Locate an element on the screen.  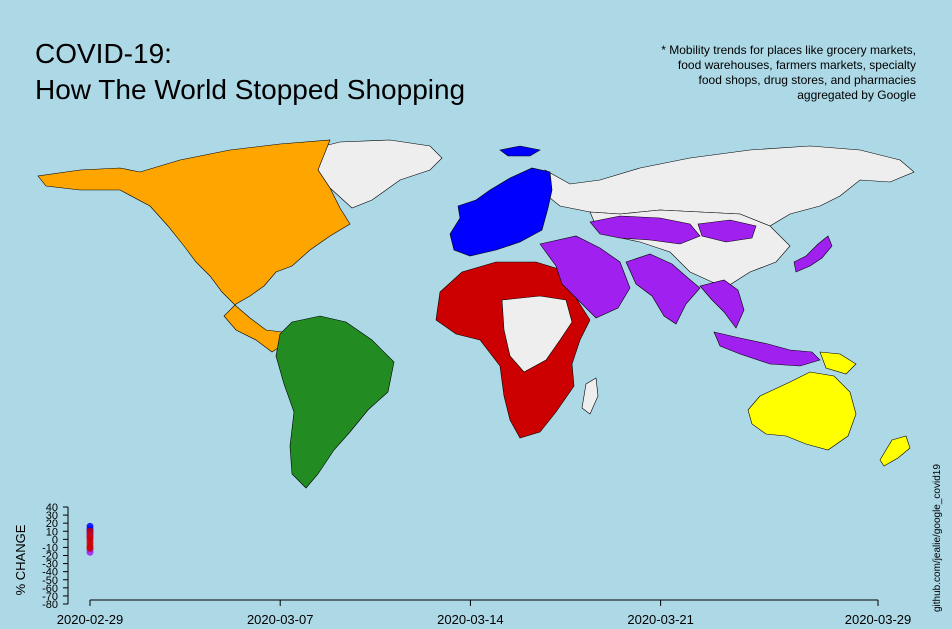
region-new-zealand is located at coordinates (895, 451).